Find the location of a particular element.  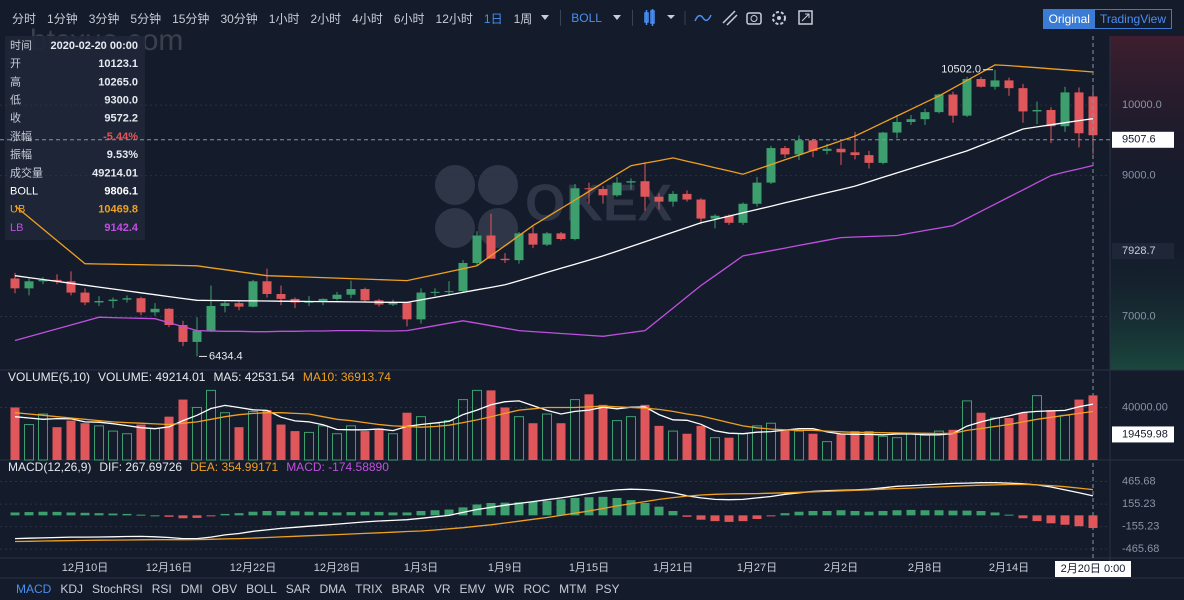

info-value: 10123.1 is located at coordinates (118, 64).